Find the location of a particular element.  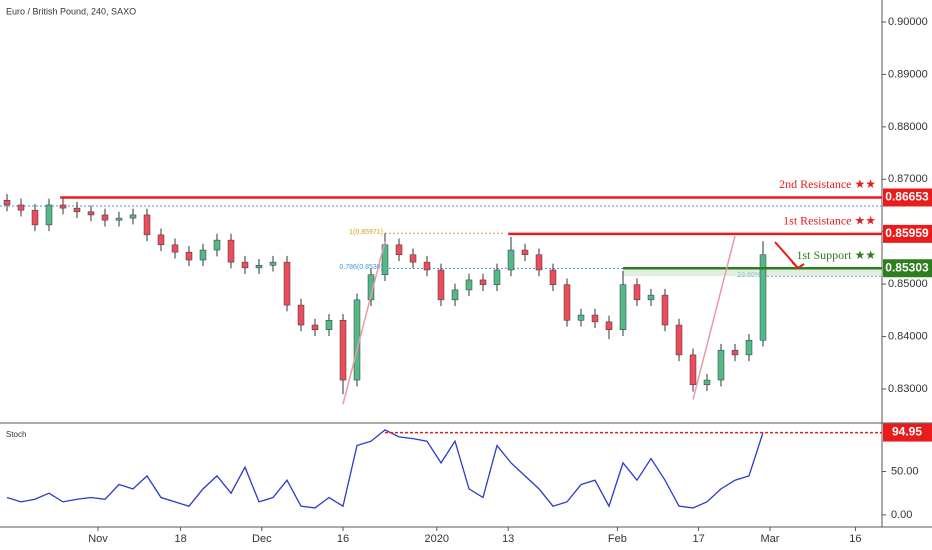

fib-label: 1(0.85971) is located at coordinates (366, 232).